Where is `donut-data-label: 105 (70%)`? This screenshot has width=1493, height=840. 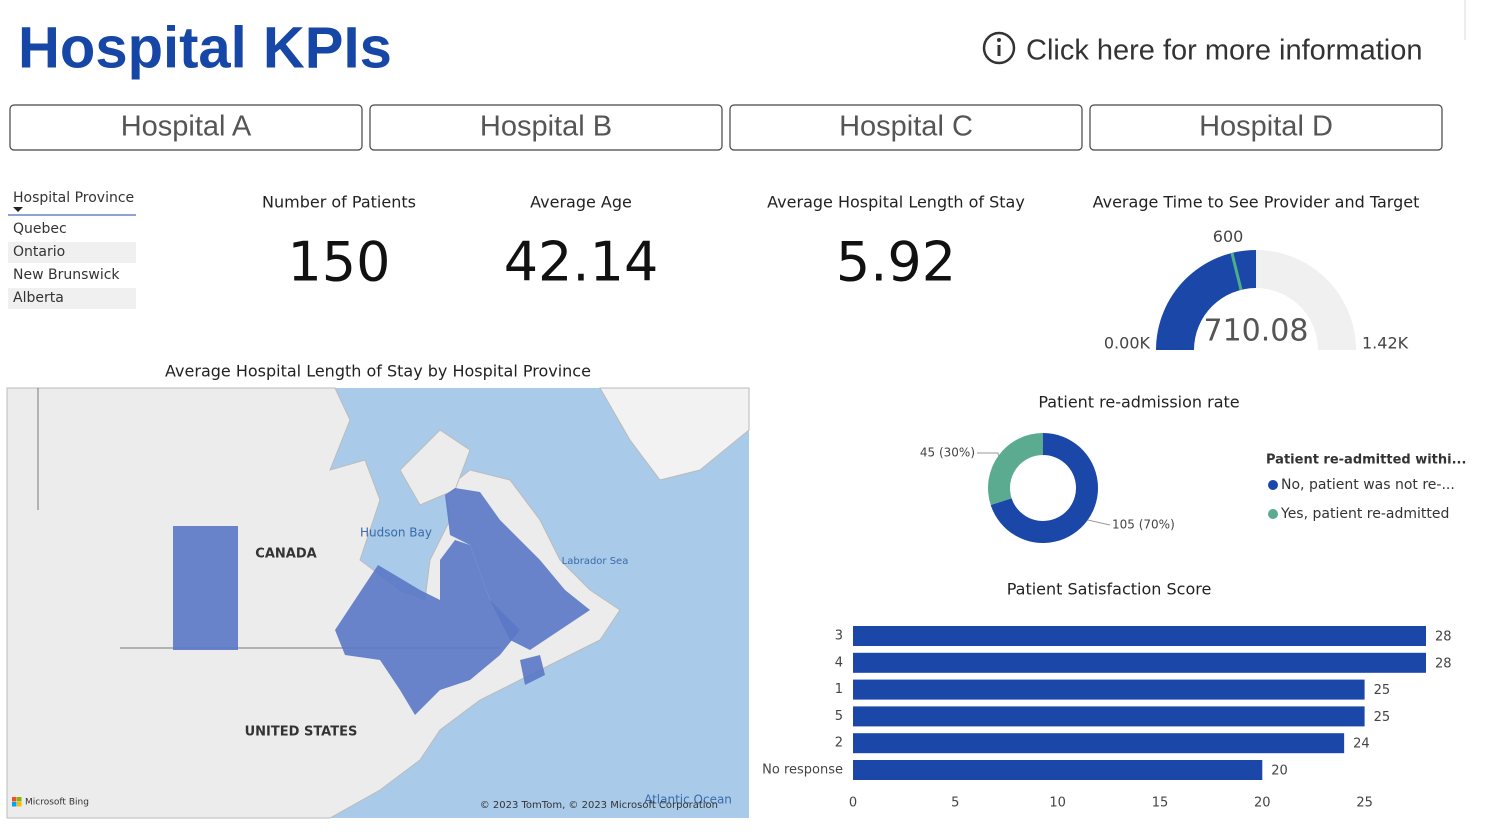
donut-data-label: 105 (70%) is located at coordinates (1143, 525).